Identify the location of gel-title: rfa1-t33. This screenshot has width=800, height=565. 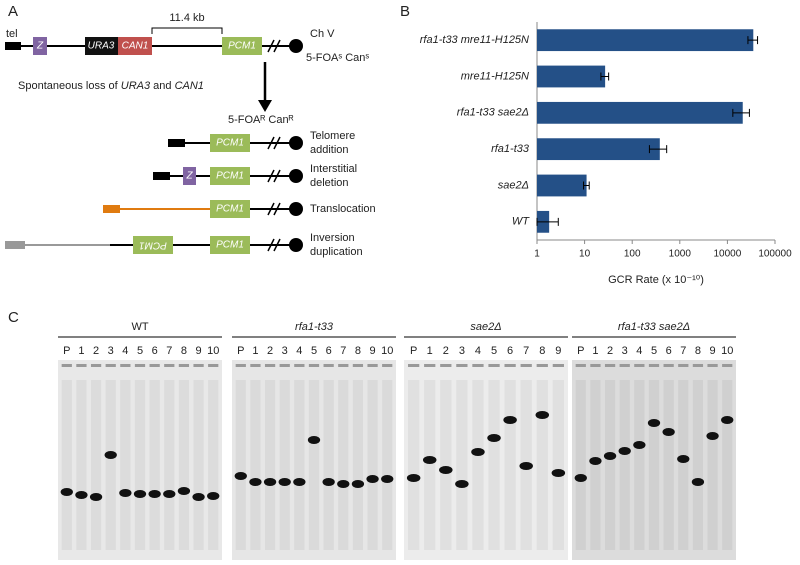
(314, 327).